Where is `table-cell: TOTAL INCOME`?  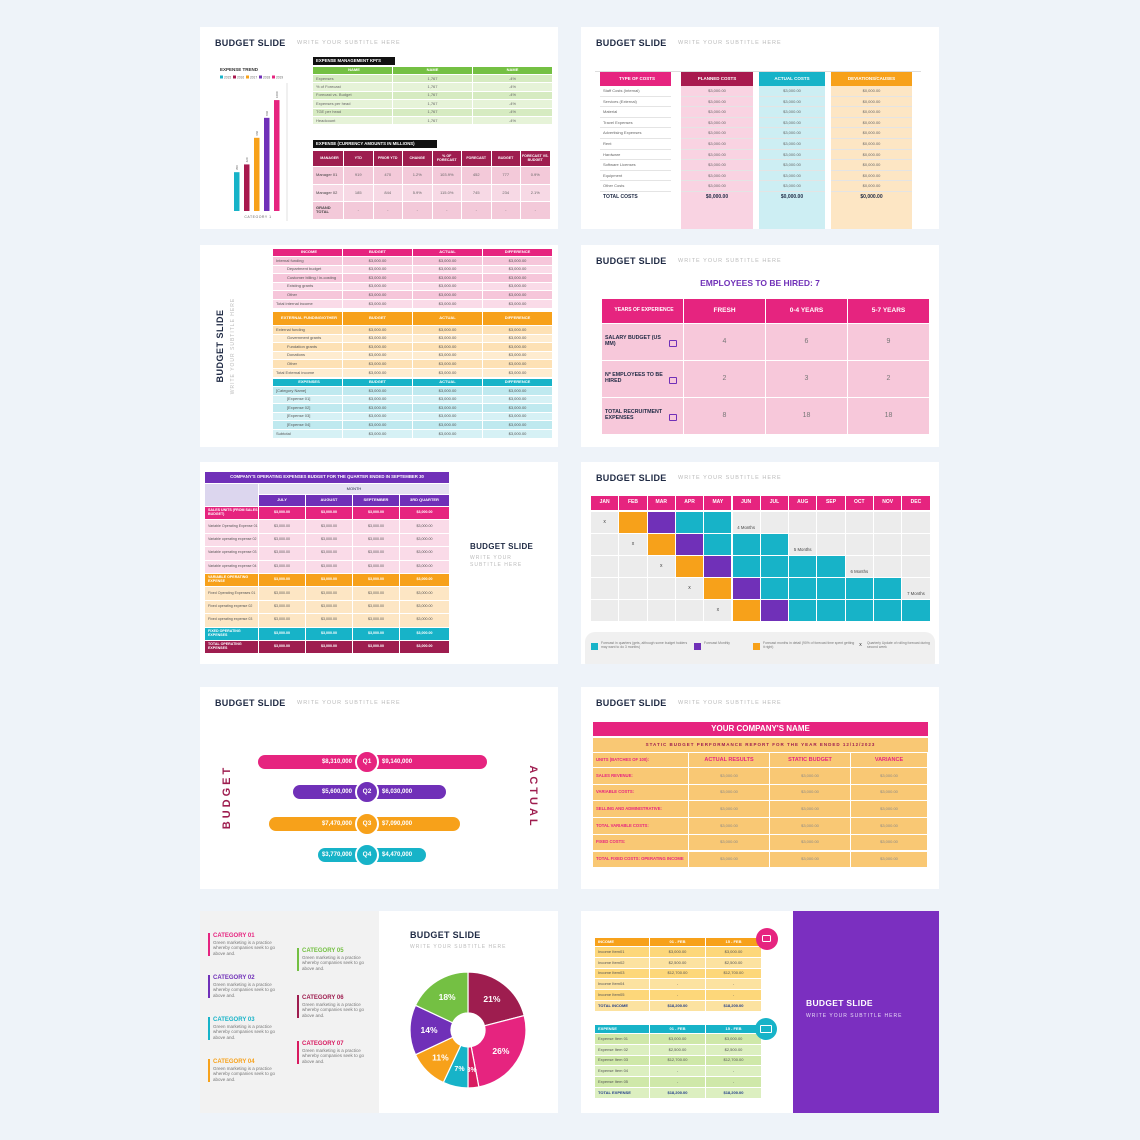
table-cell: TOTAL INCOME is located at coordinates (622, 1006).